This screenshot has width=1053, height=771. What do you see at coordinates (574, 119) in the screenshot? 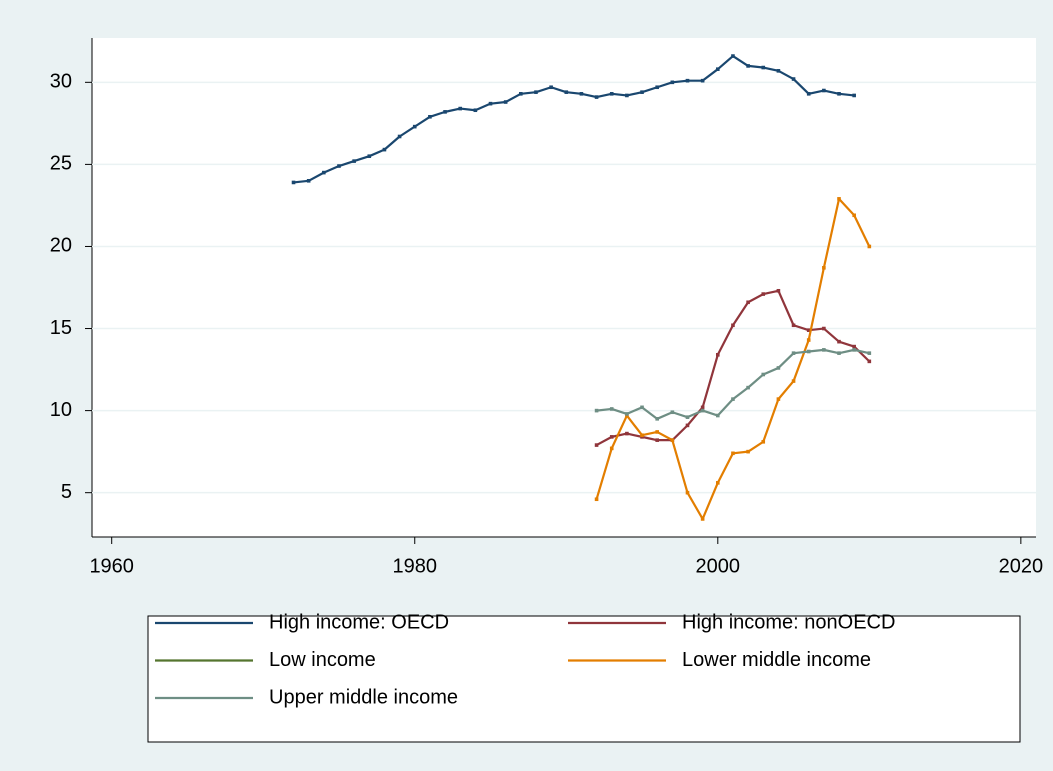
I see `series-line` at bounding box center [574, 119].